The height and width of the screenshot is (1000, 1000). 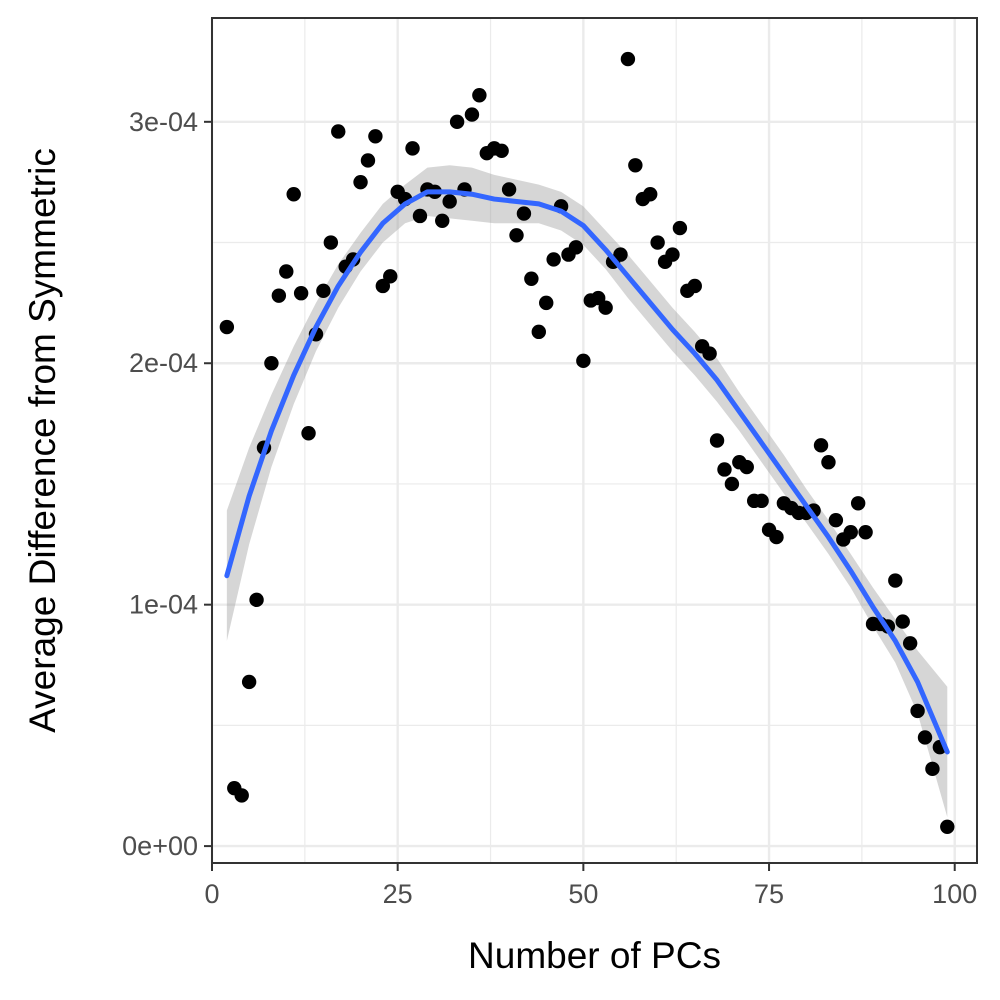 What do you see at coordinates (769, 894) in the screenshot?
I see `x-tick-label: 75` at bounding box center [769, 894].